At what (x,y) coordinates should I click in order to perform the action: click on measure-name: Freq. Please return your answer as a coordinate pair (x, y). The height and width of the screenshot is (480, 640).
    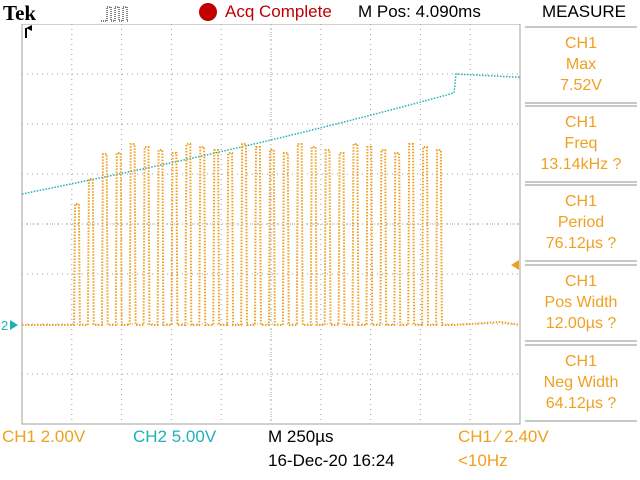
    Looking at the image, I should click on (581, 143).